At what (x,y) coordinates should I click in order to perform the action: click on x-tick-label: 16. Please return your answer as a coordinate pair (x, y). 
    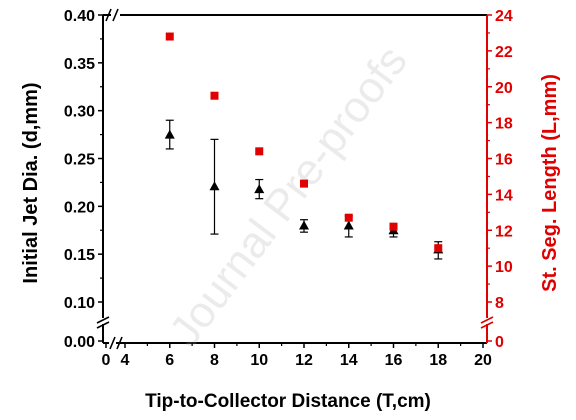
    Looking at the image, I should click on (394, 360).